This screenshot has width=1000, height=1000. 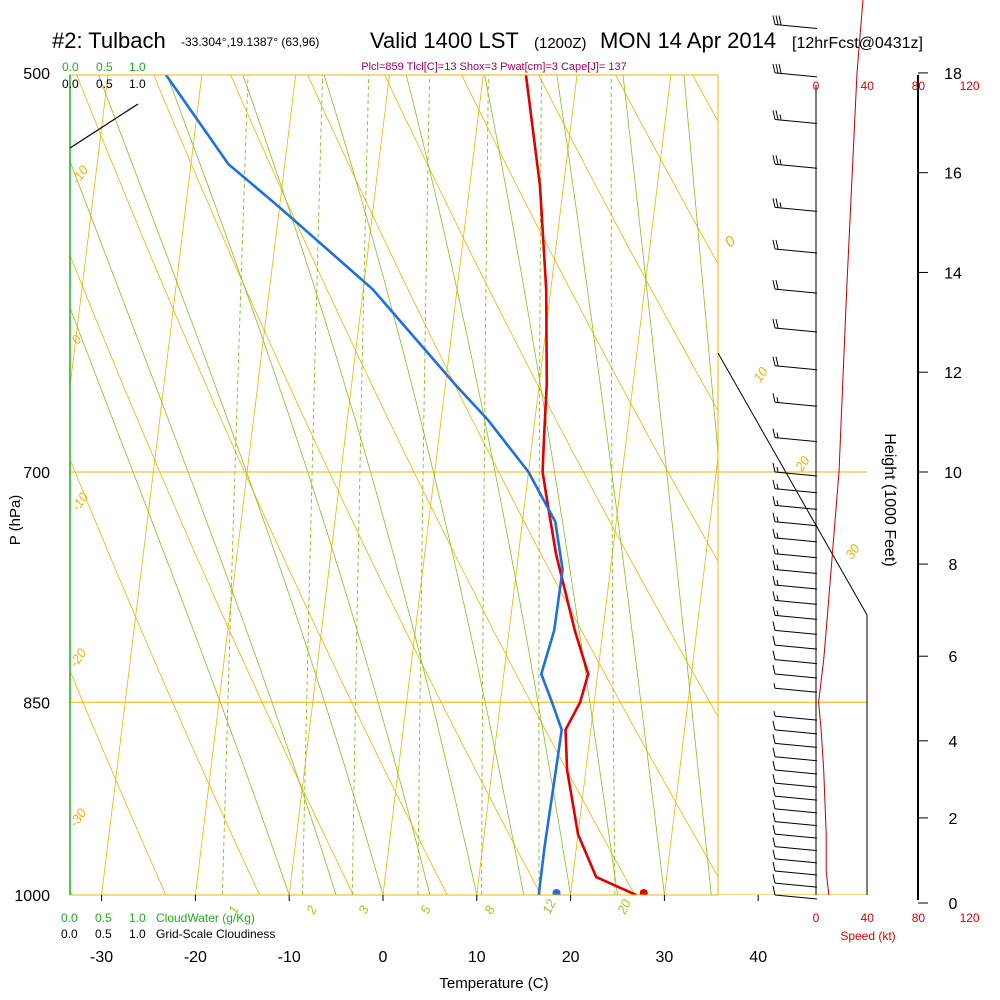 What do you see at coordinates (889, 499) in the screenshot?
I see `height-axis-title: Height (1000 Feet)` at bounding box center [889, 499].